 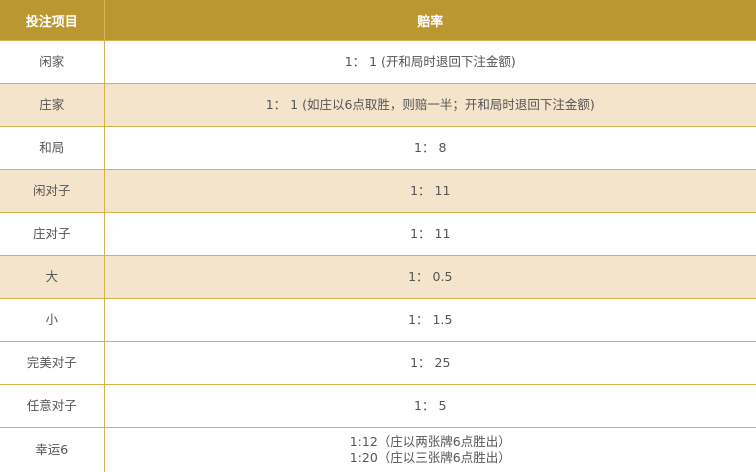 What do you see at coordinates (430, 105) in the screenshot?
I see `odds: 1： 1 (如庄以6点取胜，则赔一半；开和局时退回下注金额)` at bounding box center [430, 105].